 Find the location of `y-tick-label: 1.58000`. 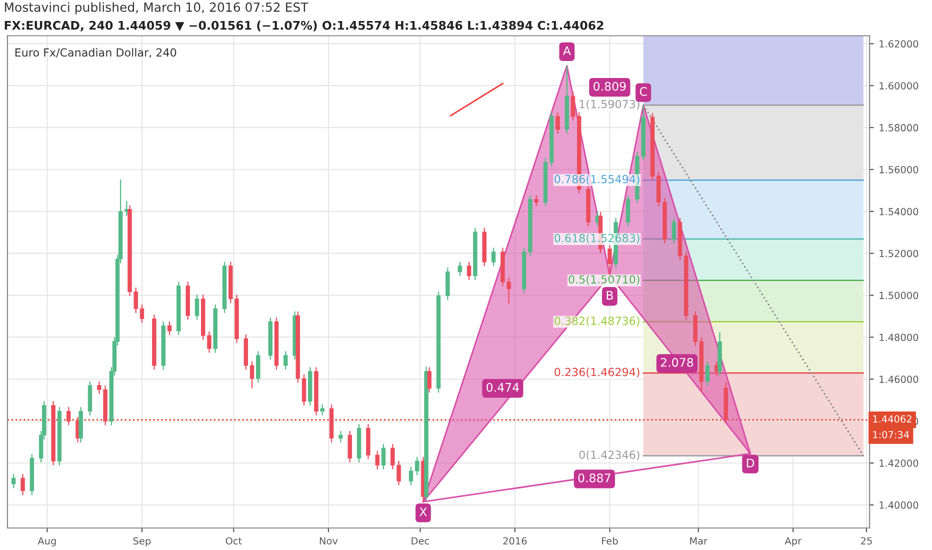

y-tick-label: 1.58000 is located at coordinates (899, 128).